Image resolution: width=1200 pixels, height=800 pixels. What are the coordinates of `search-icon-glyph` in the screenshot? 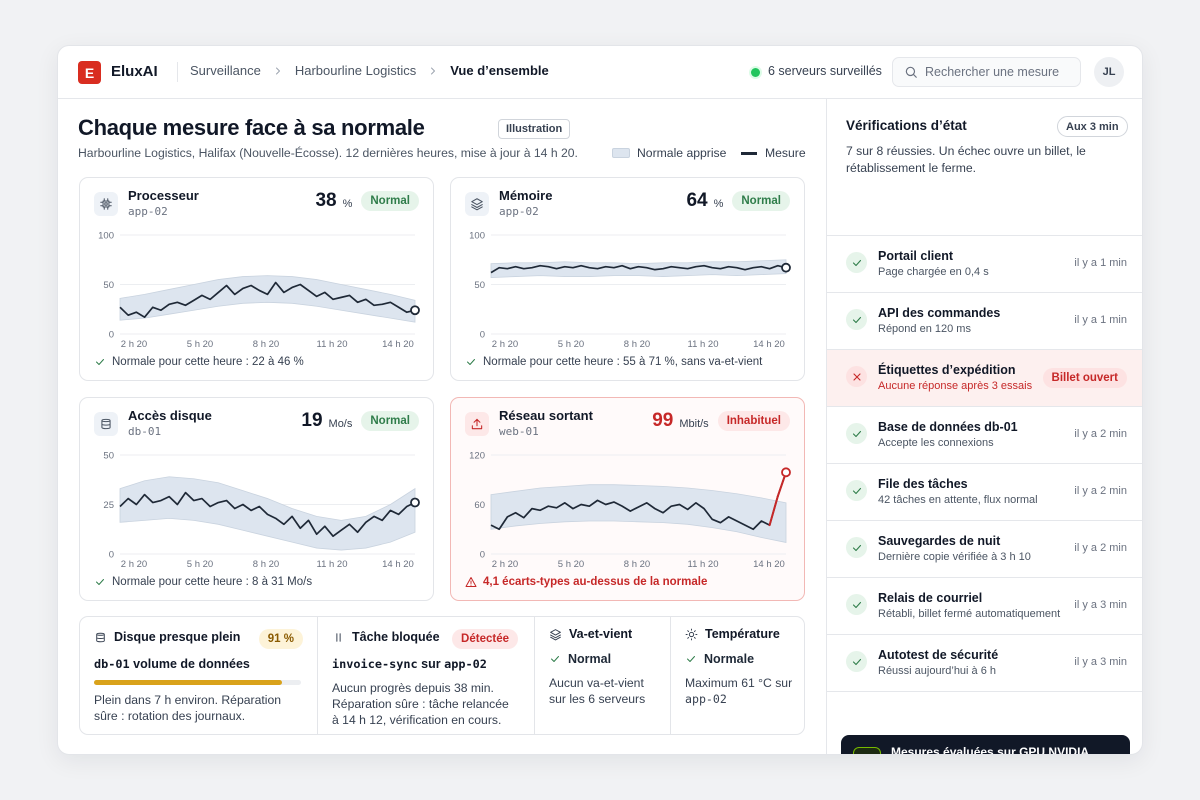 It's located at (911, 72).